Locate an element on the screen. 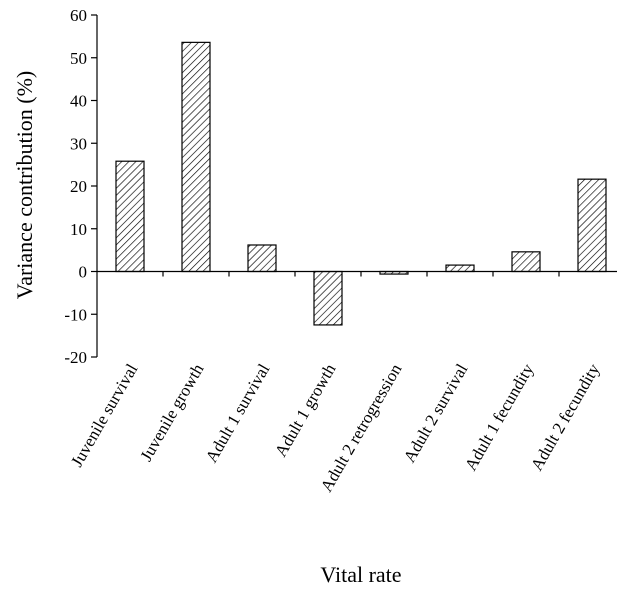  x-category-label: Adult 1 growth is located at coordinates (305, 410).